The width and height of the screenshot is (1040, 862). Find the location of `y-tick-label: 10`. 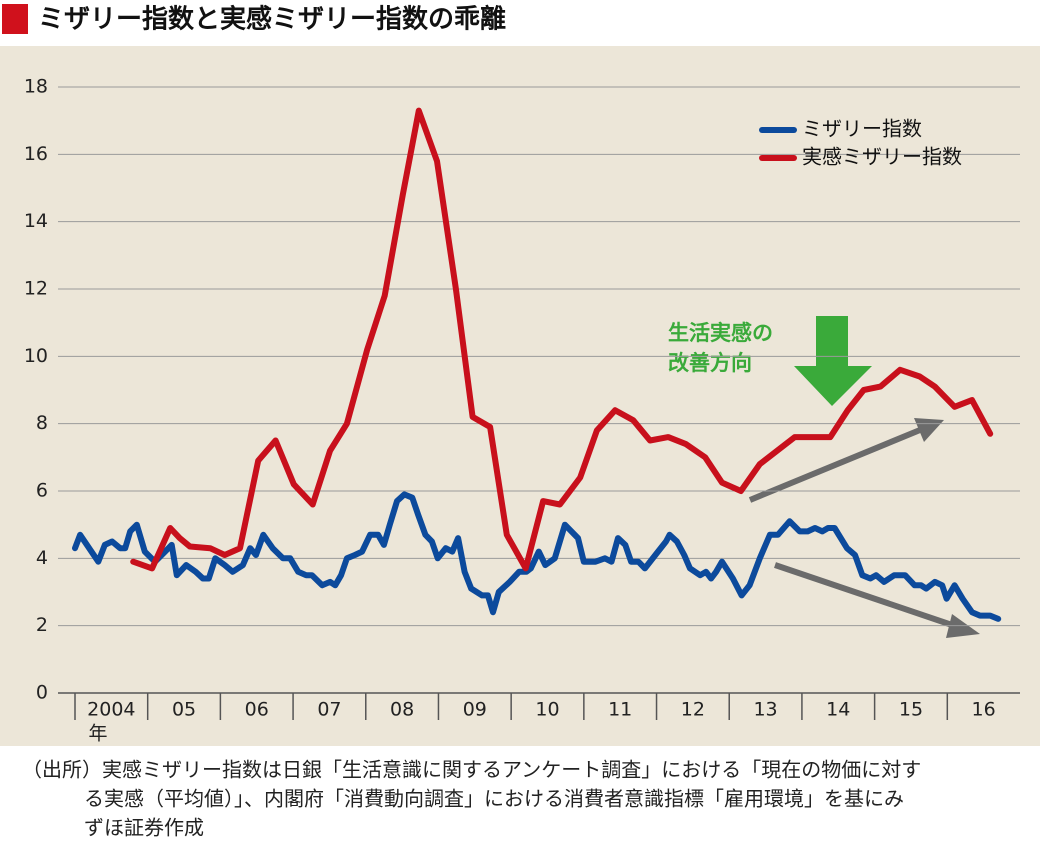

y-tick-label: 10 is located at coordinates (36, 356).